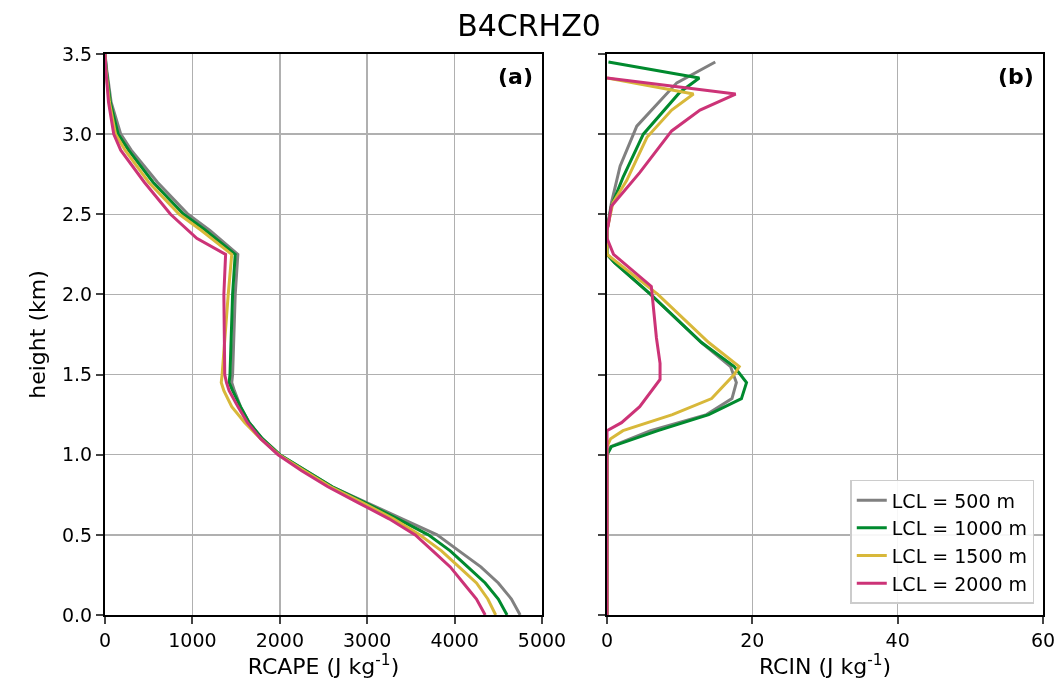 The image size is (1058, 695). What do you see at coordinates (897, 639) in the screenshot?
I see `x-tick-label: 40` at bounding box center [897, 639].